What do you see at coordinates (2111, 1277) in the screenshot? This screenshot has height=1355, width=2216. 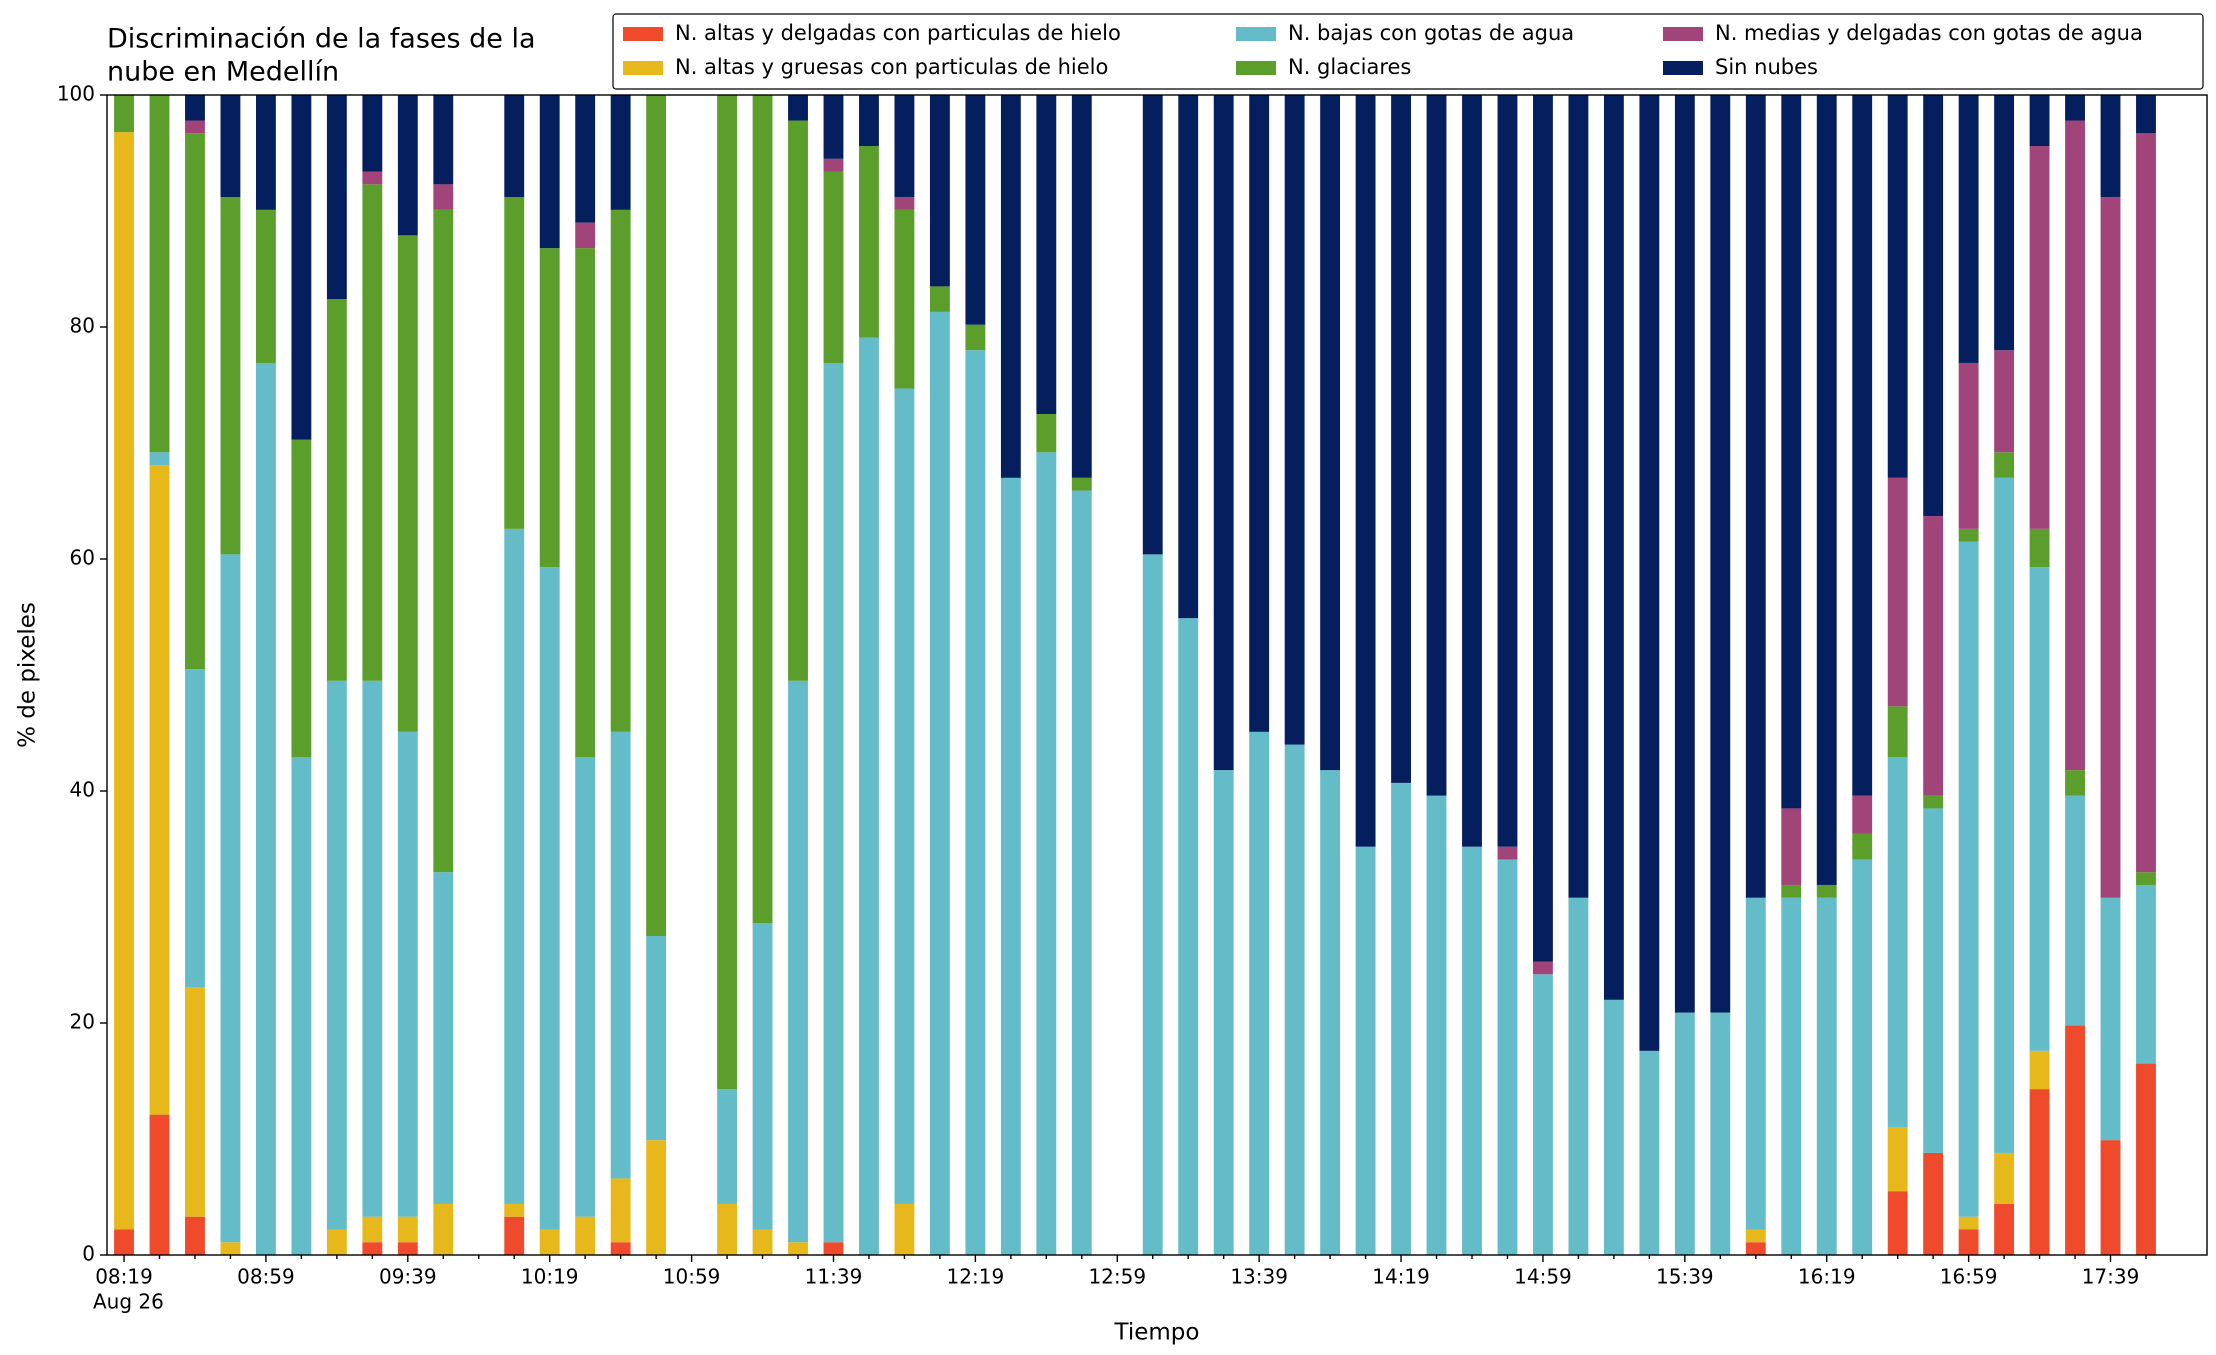 I see `x-tick-label: 17:39` at bounding box center [2111, 1277].